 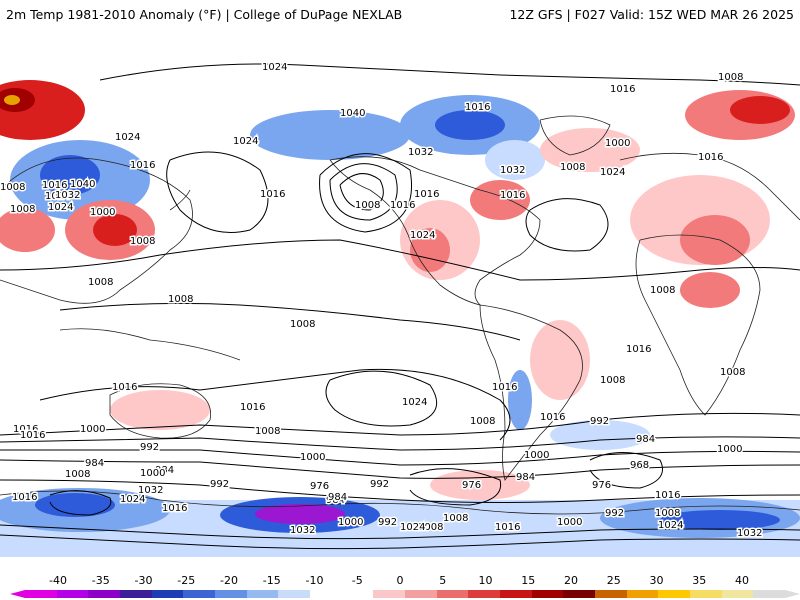 What do you see at coordinates (528, 580) in the screenshot?
I see `colorbar-tick-label: 15` at bounding box center [528, 580].